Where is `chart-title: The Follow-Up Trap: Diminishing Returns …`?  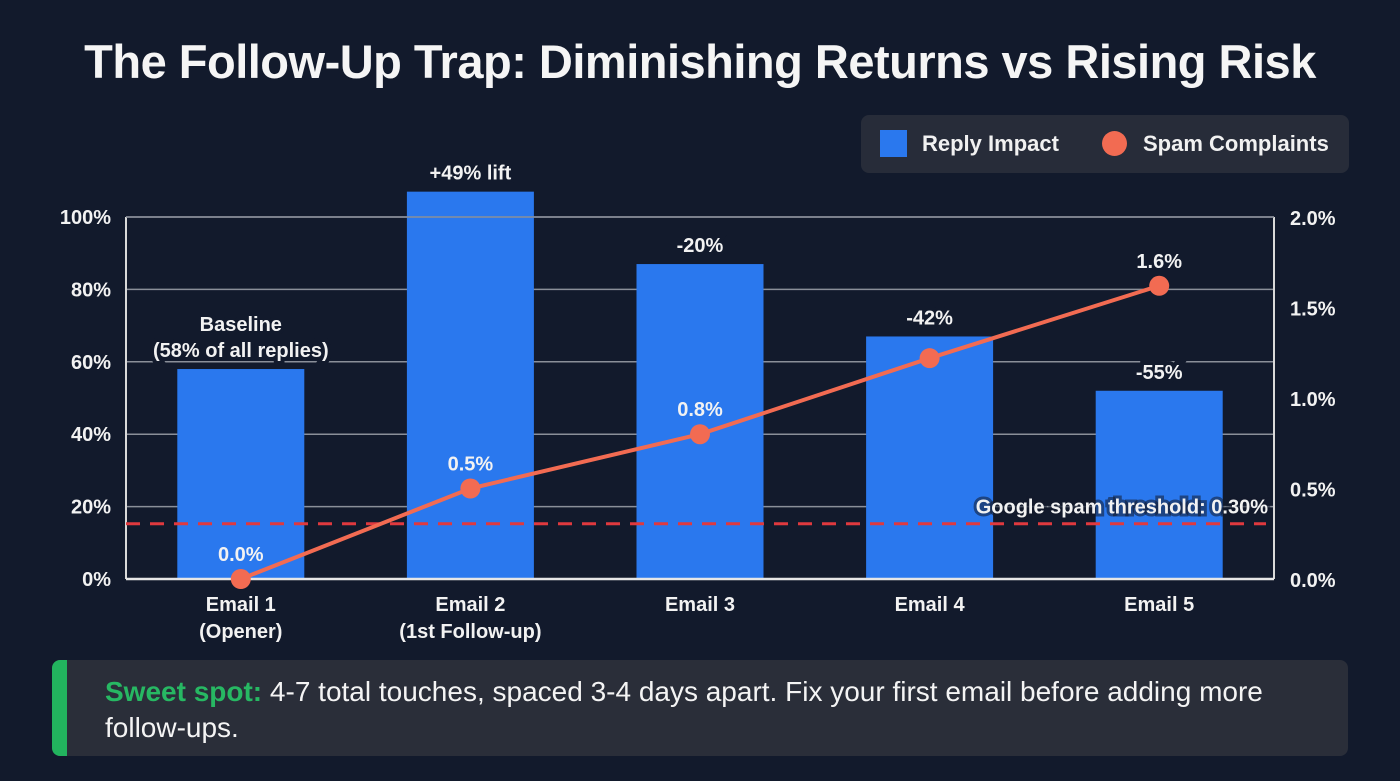
chart-title: The Follow-Up Trap: Diminishing Returns … is located at coordinates (700, 61).